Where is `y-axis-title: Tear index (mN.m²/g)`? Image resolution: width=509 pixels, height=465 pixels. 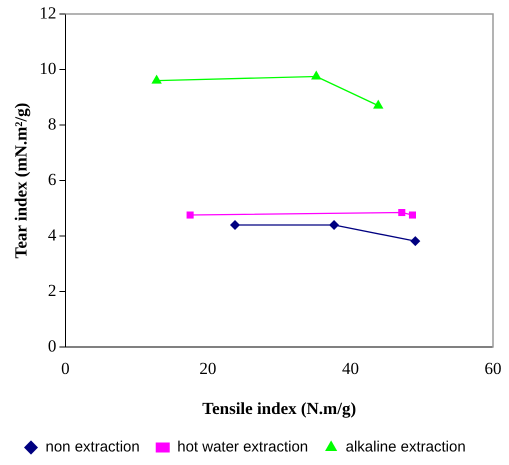
y-axis-title: Tear index (mN.m²/g) is located at coordinates (21, 180).